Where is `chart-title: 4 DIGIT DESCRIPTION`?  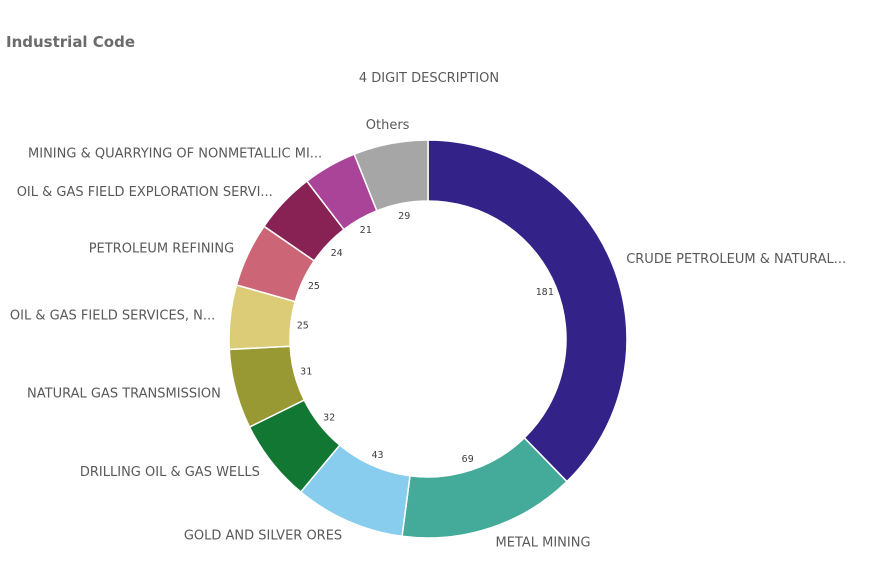 chart-title: 4 DIGIT DESCRIPTION is located at coordinates (429, 78).